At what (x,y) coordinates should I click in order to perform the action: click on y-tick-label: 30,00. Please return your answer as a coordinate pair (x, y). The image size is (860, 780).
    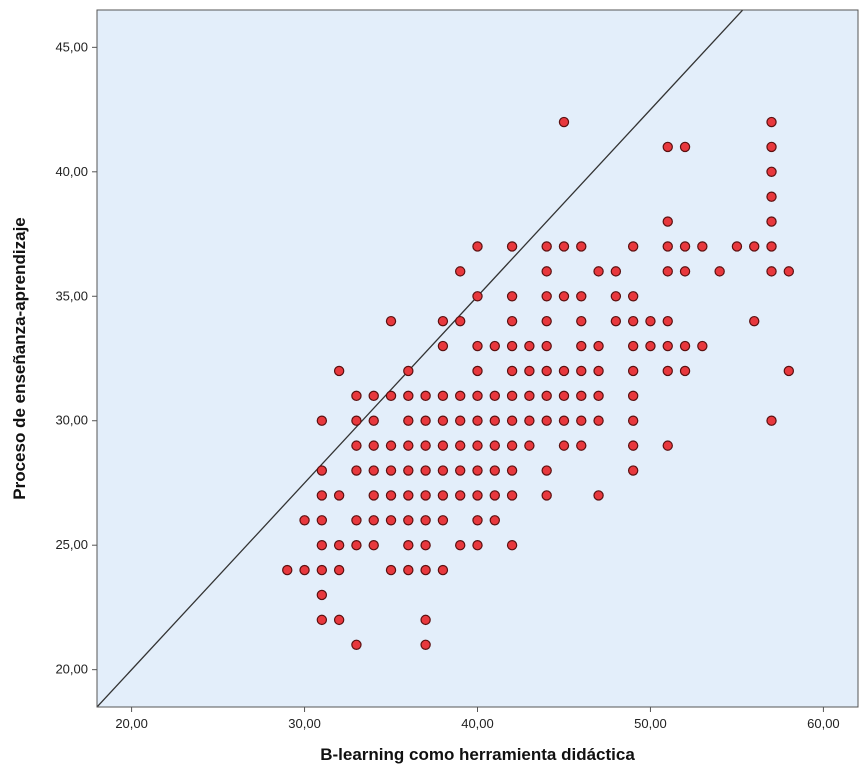
    Looking at the image, I should click on (71, 420).